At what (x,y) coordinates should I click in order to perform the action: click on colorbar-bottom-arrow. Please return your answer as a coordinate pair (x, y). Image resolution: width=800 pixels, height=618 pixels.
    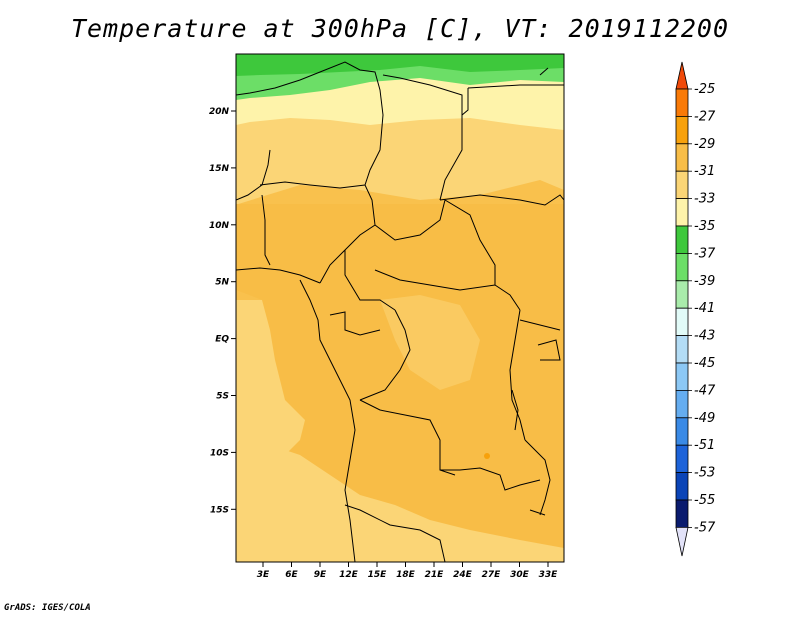
    Looking at the image, I should click on (682, 542).